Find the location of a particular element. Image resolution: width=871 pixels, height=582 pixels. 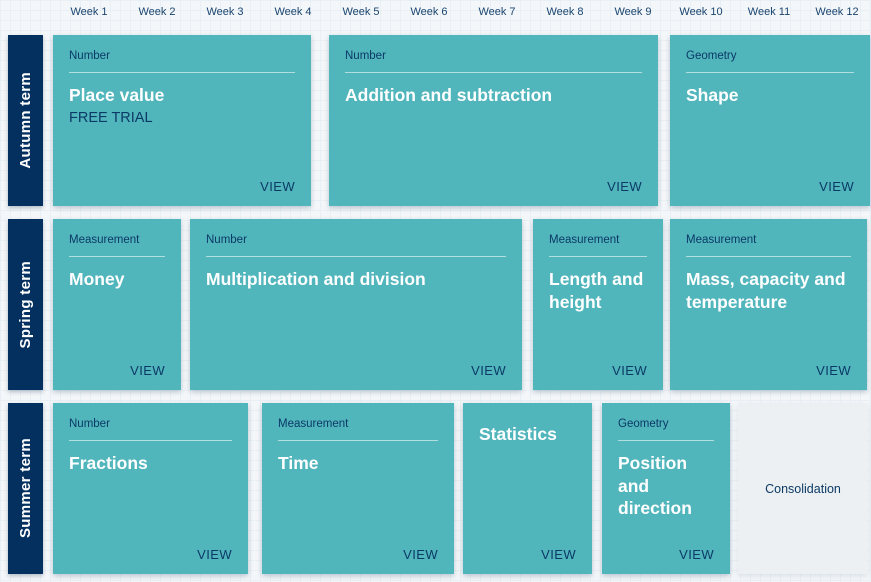

unit-title: Fractions is located at coordinates (108, 462).